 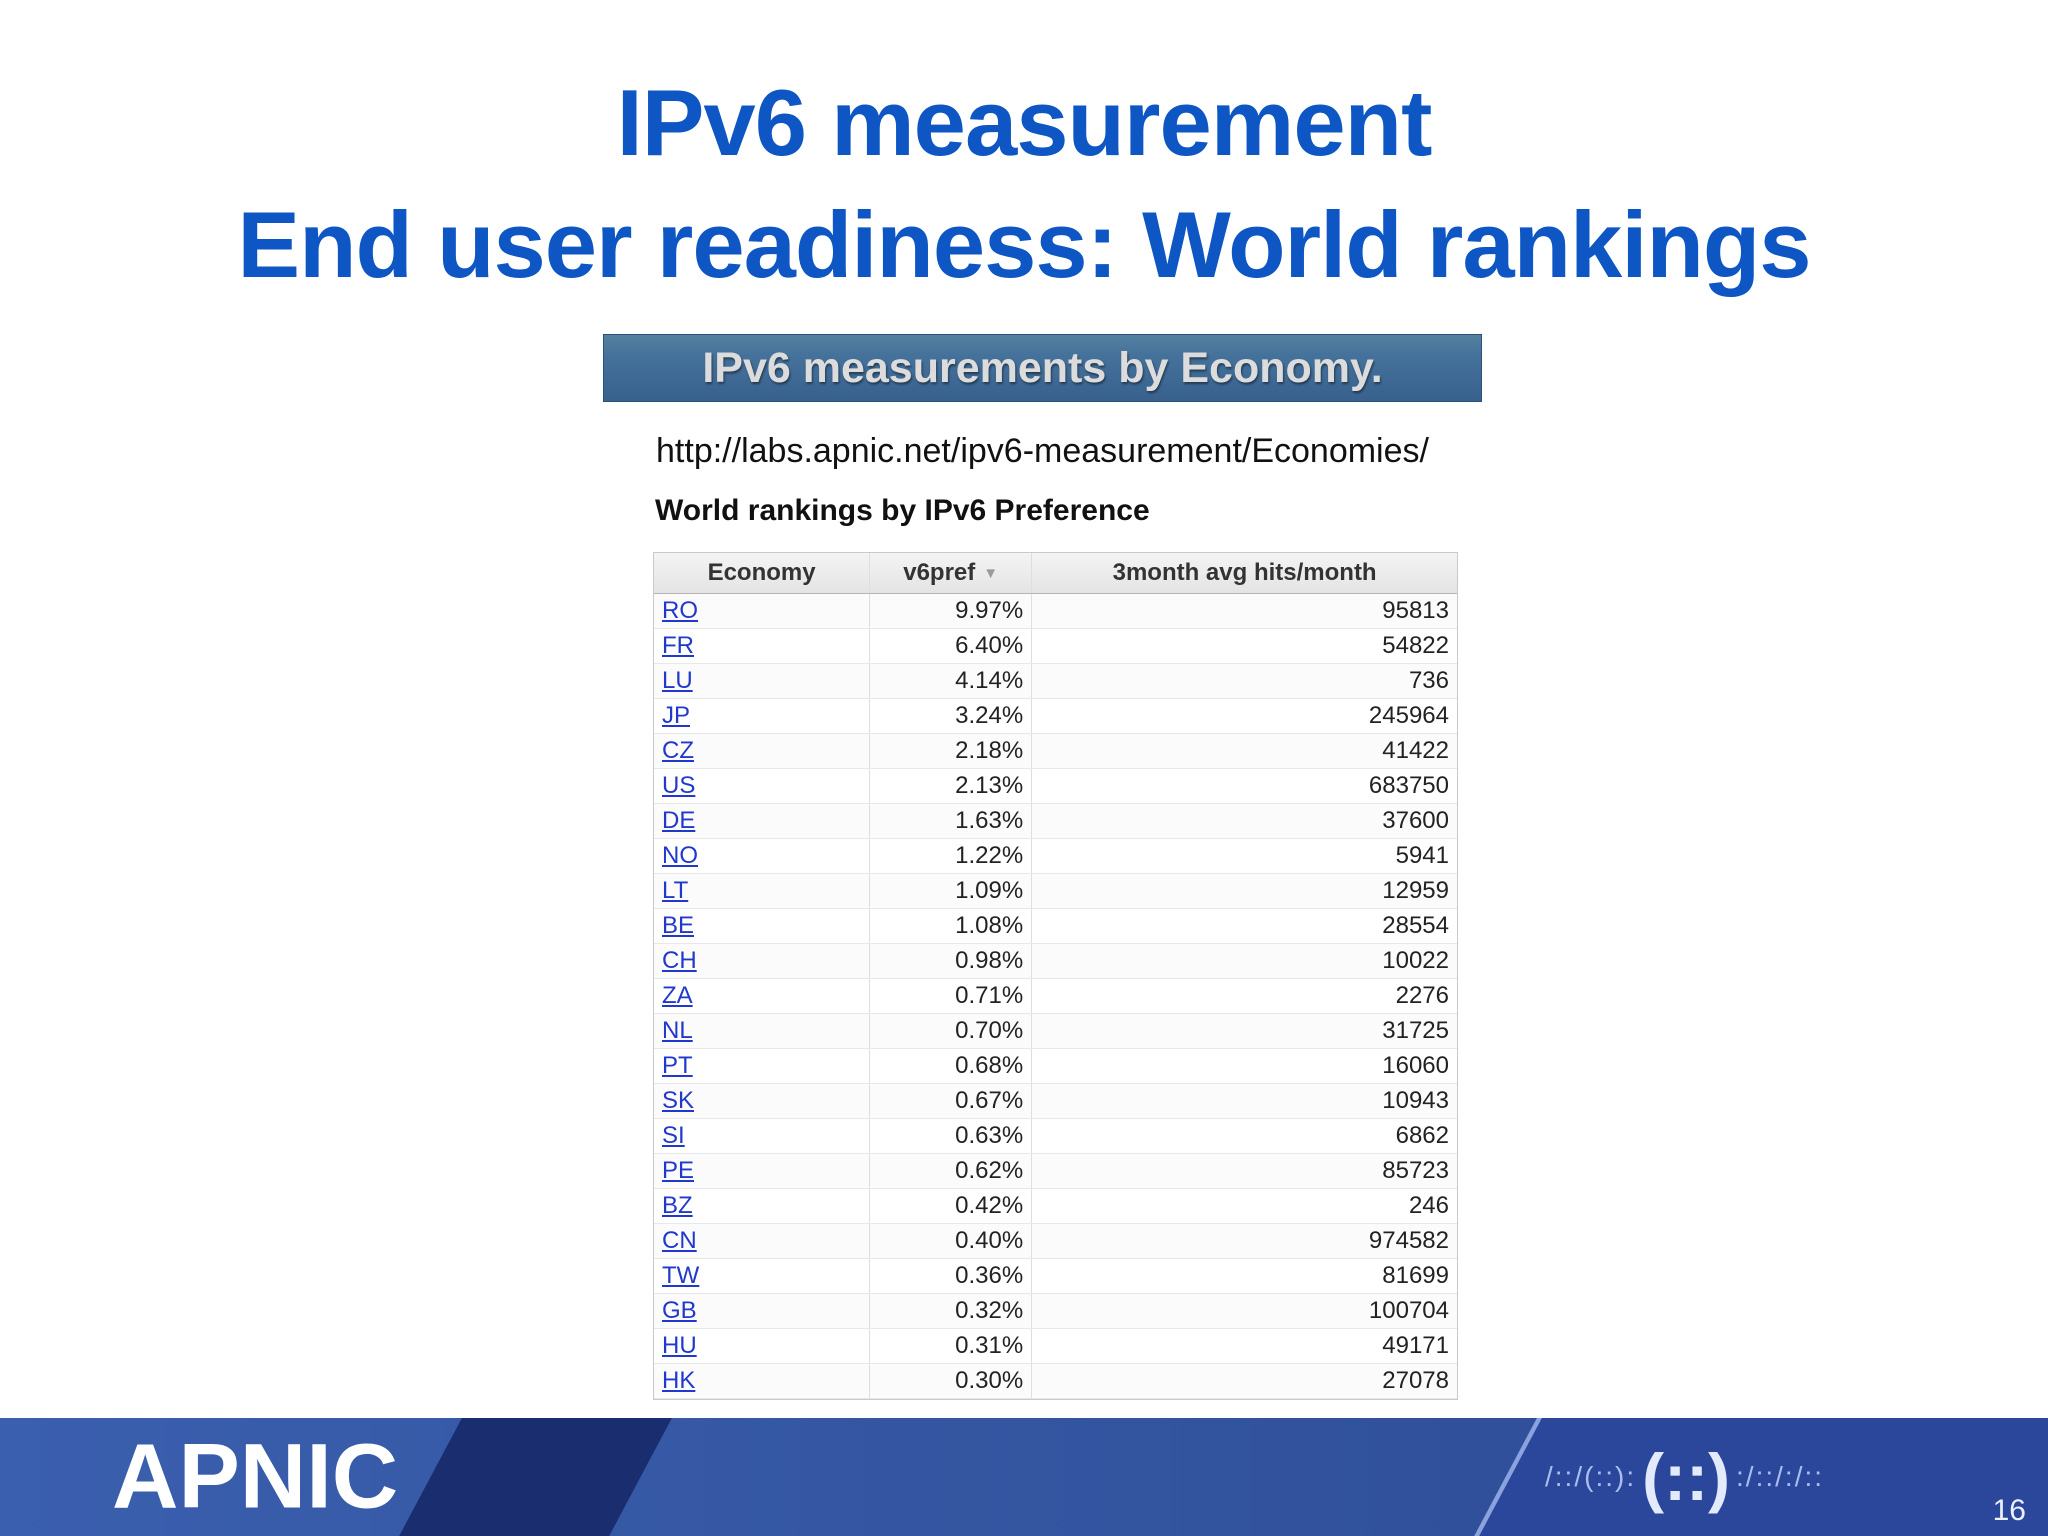 I want to click on table-title: World rankings by IPv6 Preference, so click(x=902, y=510).